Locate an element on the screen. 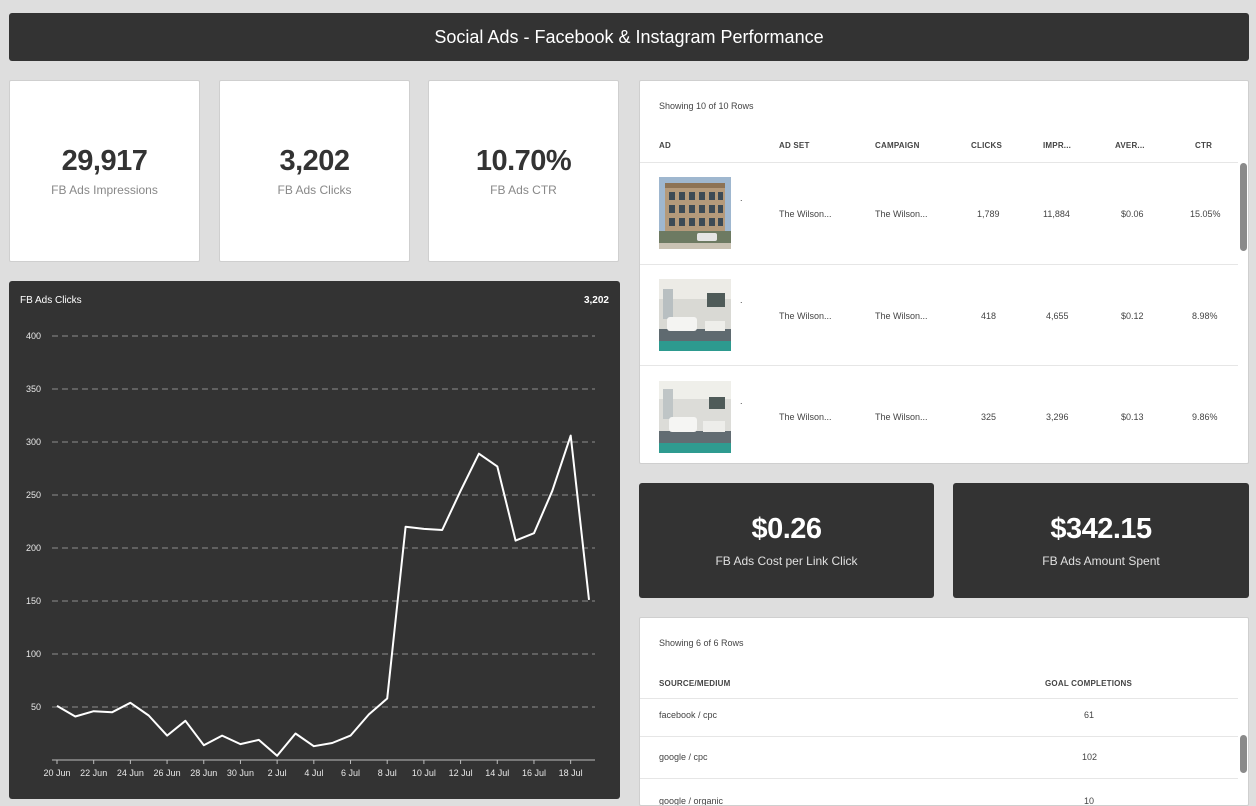  col-header-goal-completions: GOAL COMPLETIONS is located at coordinates (1089, 683).